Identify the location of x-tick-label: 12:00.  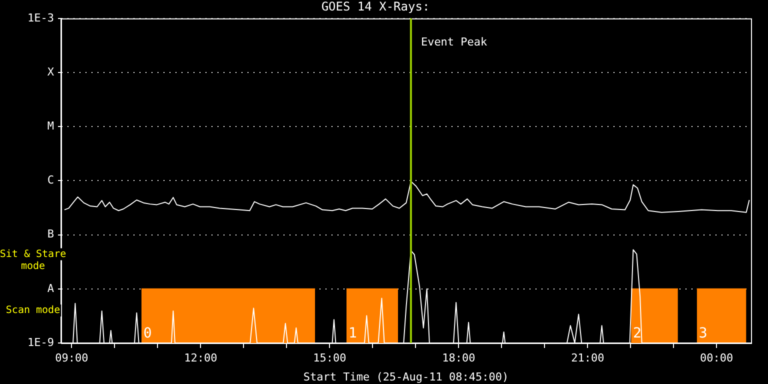
(201, 357).